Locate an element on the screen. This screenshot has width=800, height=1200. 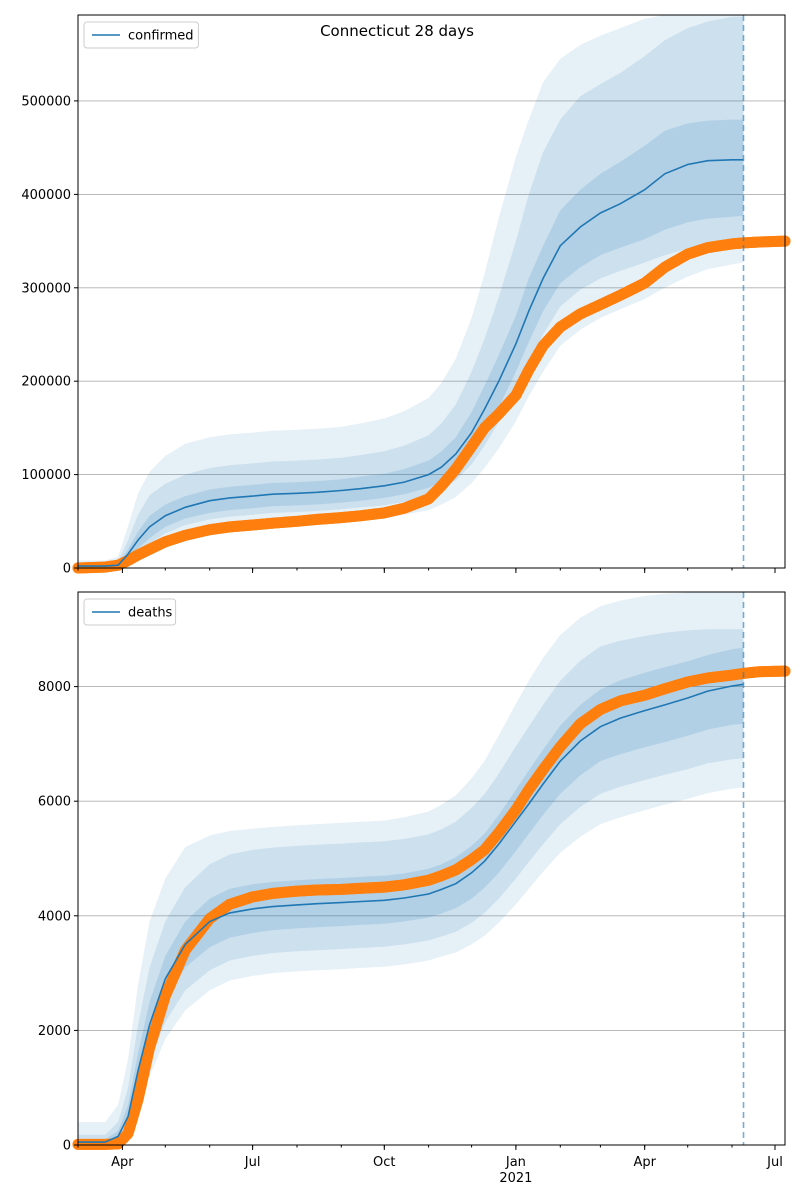
x-tick-label: Jan is located at coordinates (515, 1162).